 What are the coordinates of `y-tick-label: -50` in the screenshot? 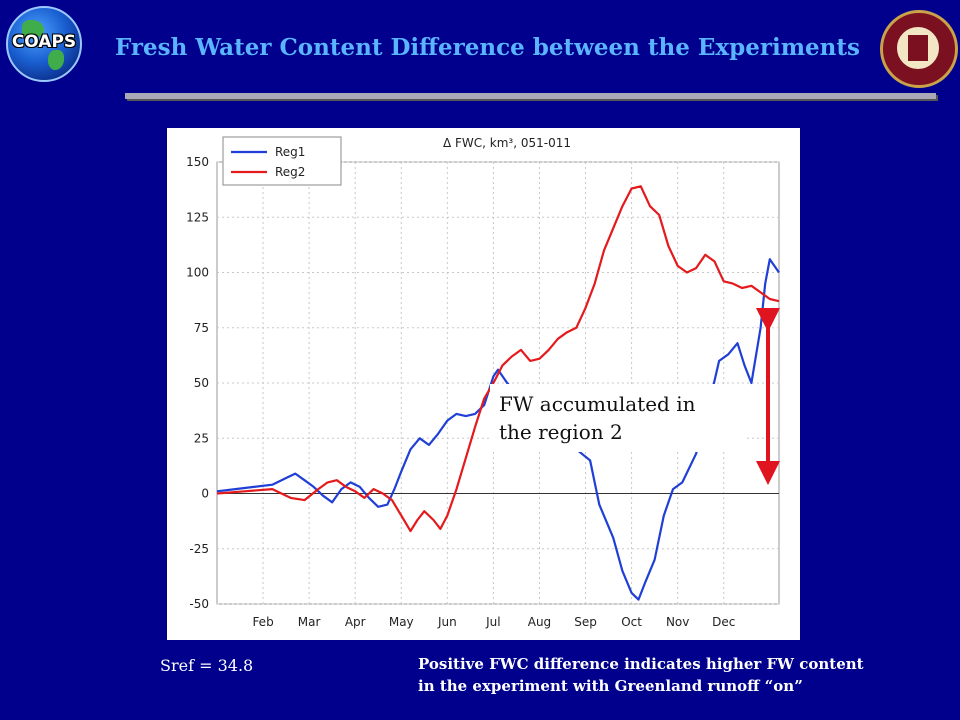 It's located at (199, 604).